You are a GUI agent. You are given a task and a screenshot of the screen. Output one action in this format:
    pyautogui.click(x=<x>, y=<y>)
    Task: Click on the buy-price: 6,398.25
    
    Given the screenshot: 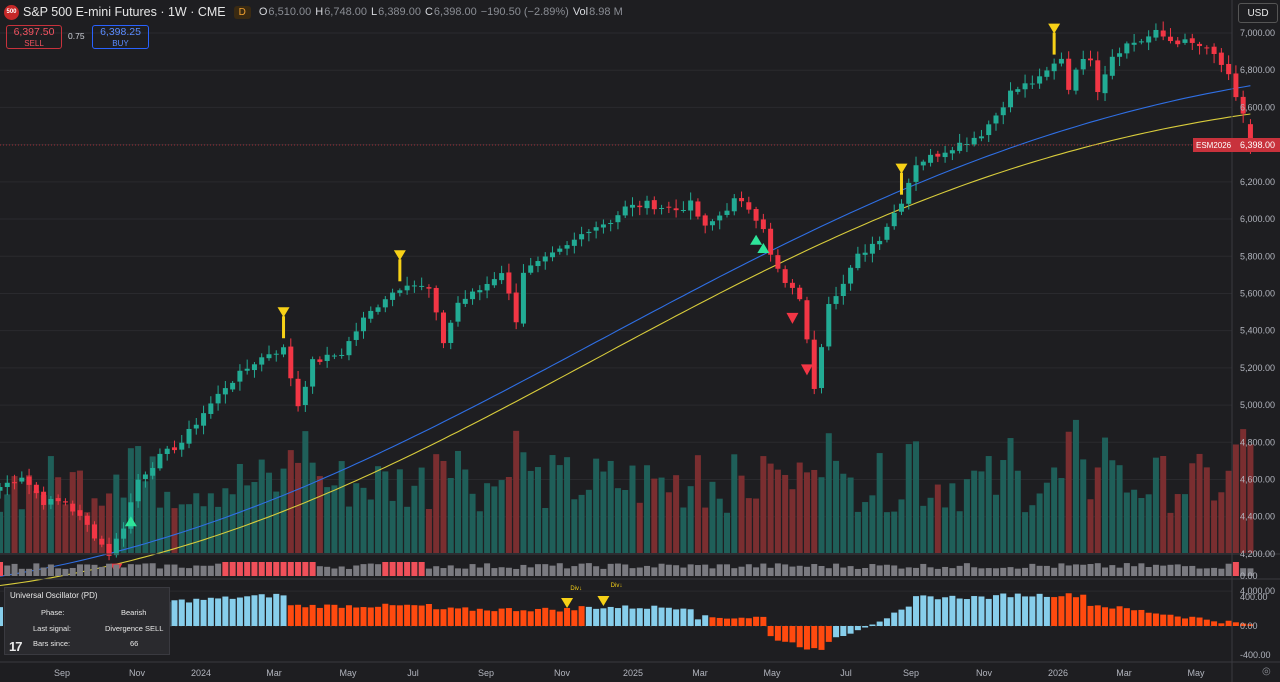 What is the action you would take?
    pyautogui.click(x=120, y=32)
    